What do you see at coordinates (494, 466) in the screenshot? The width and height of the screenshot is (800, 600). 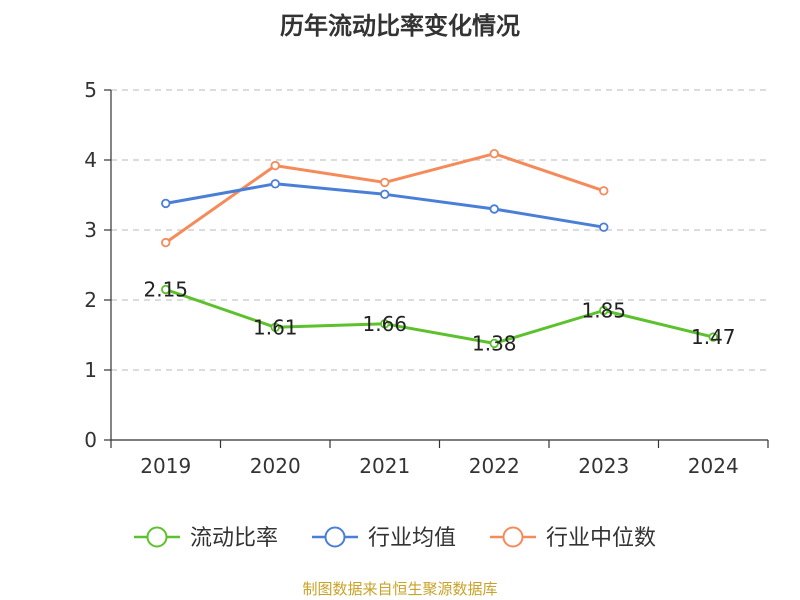 I see `x-tick-label: 2022` at bounding box center [494, 466].